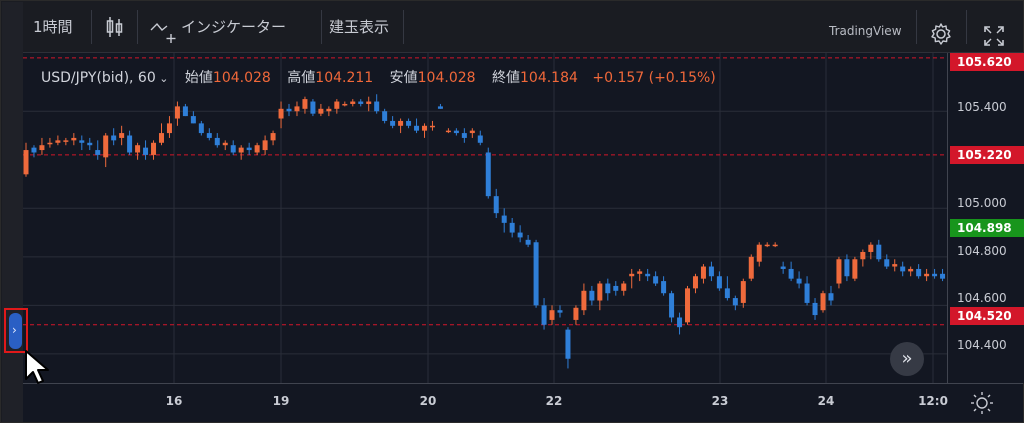  What do you see at coordinates (234, 27) in the screenshot?
I see `indicators-button: インジケーター` at bounding box center [234, 27].